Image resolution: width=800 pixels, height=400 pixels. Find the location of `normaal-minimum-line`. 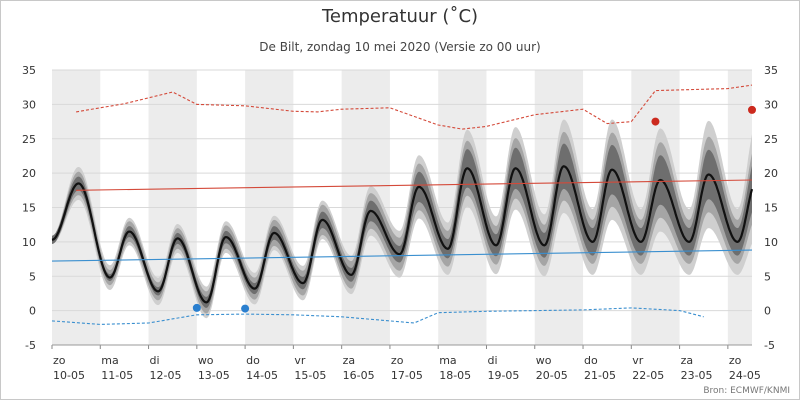

normaal-minimum-line is located at coordinates (402, 255).